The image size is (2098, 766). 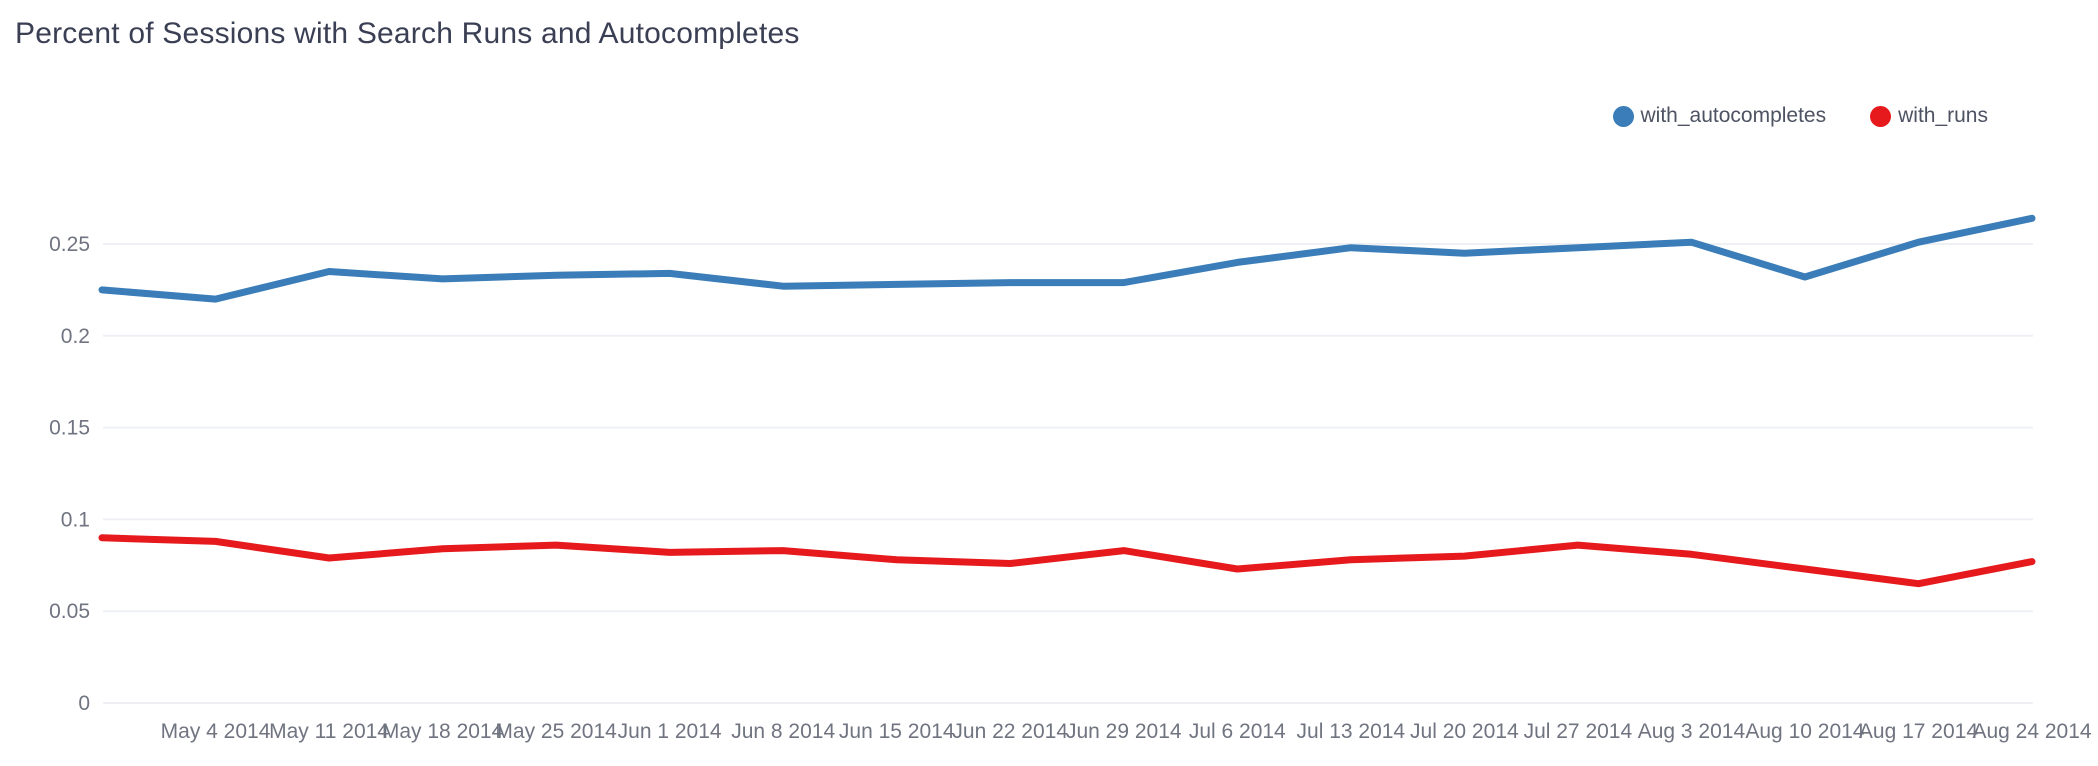 What do you see at coordinates (1124, 731) in the screenshot?
I see `x-tick-label: Jun 29 2014` at bounding box center [1124, 731].